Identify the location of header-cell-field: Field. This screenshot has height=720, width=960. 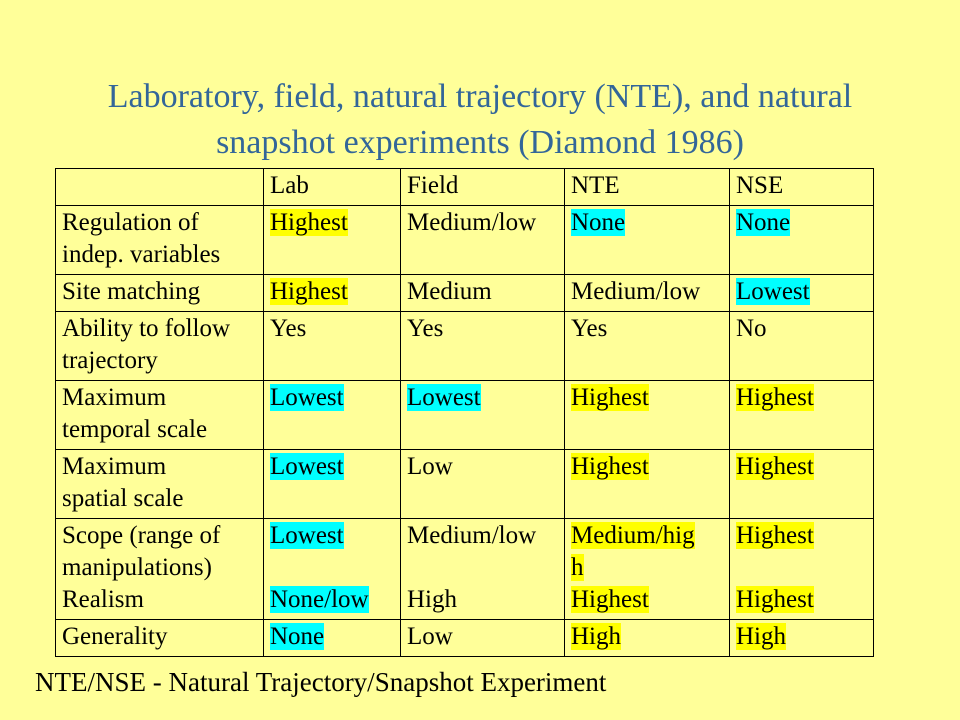
(482, 187).